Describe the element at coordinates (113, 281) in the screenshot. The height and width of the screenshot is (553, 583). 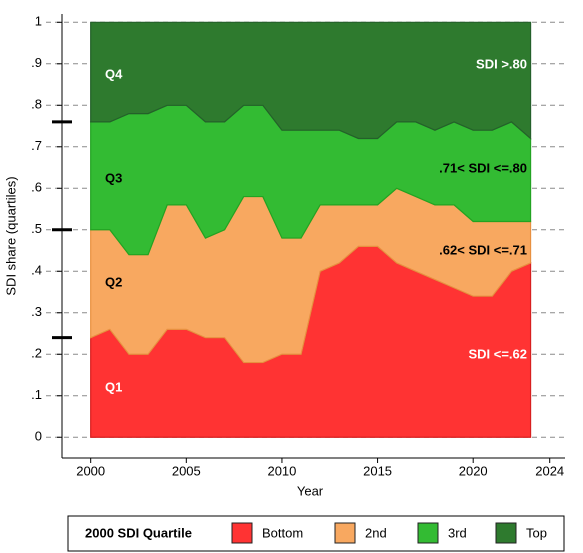
I see `annotation: Q2` at that location.